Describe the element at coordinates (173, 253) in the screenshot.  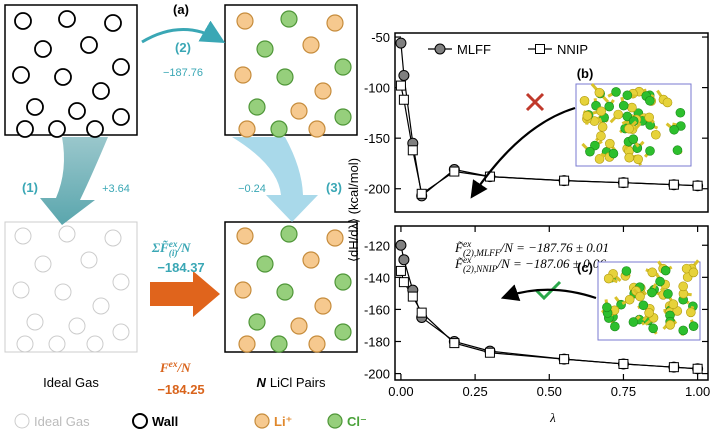
I see `formula-sub: (i)` at that location.